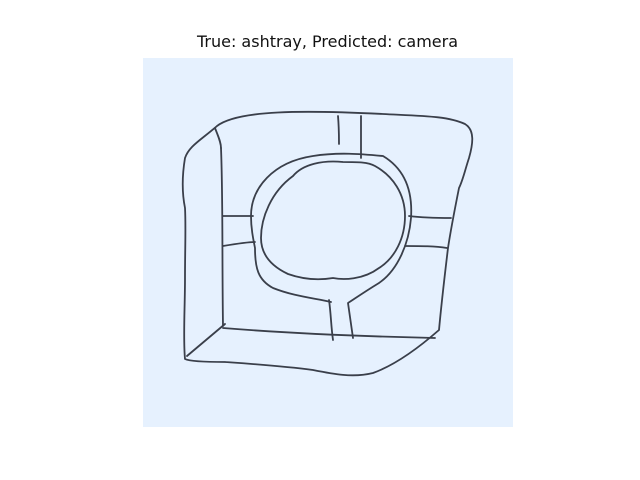 This screenshot has height=480, width=640. I want to click on sketch-inner-bottom-edge, so click(329, 333).